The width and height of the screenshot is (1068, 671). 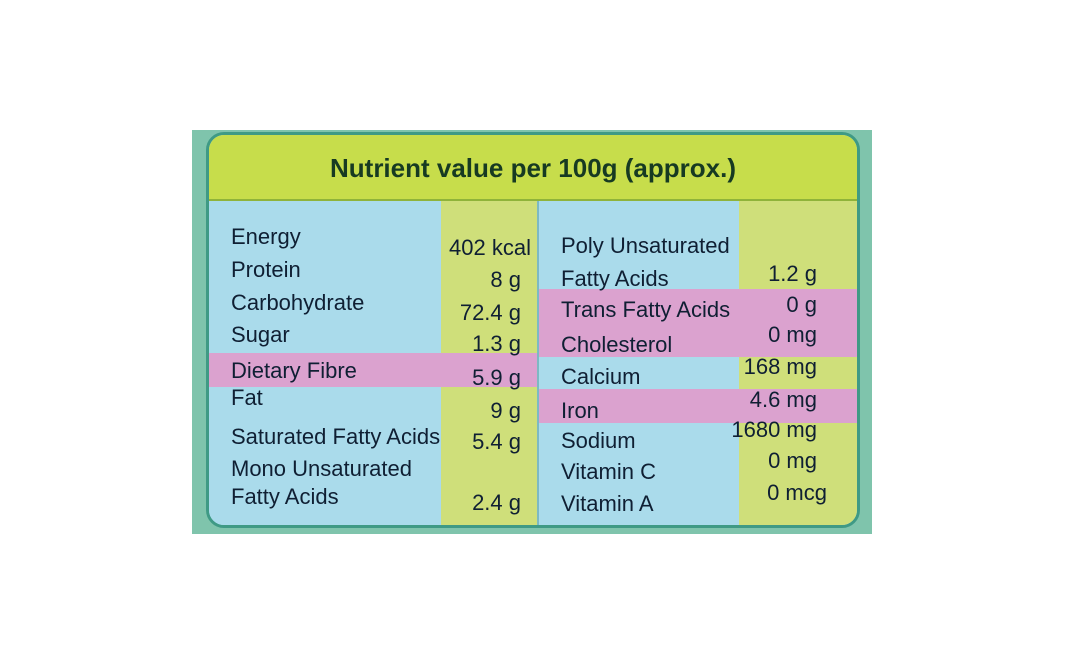 What do you see at coordinates (266, 236) in the screenshot?
I see `nutrient-label-energy: Energy` at bounding box center [266, 236].